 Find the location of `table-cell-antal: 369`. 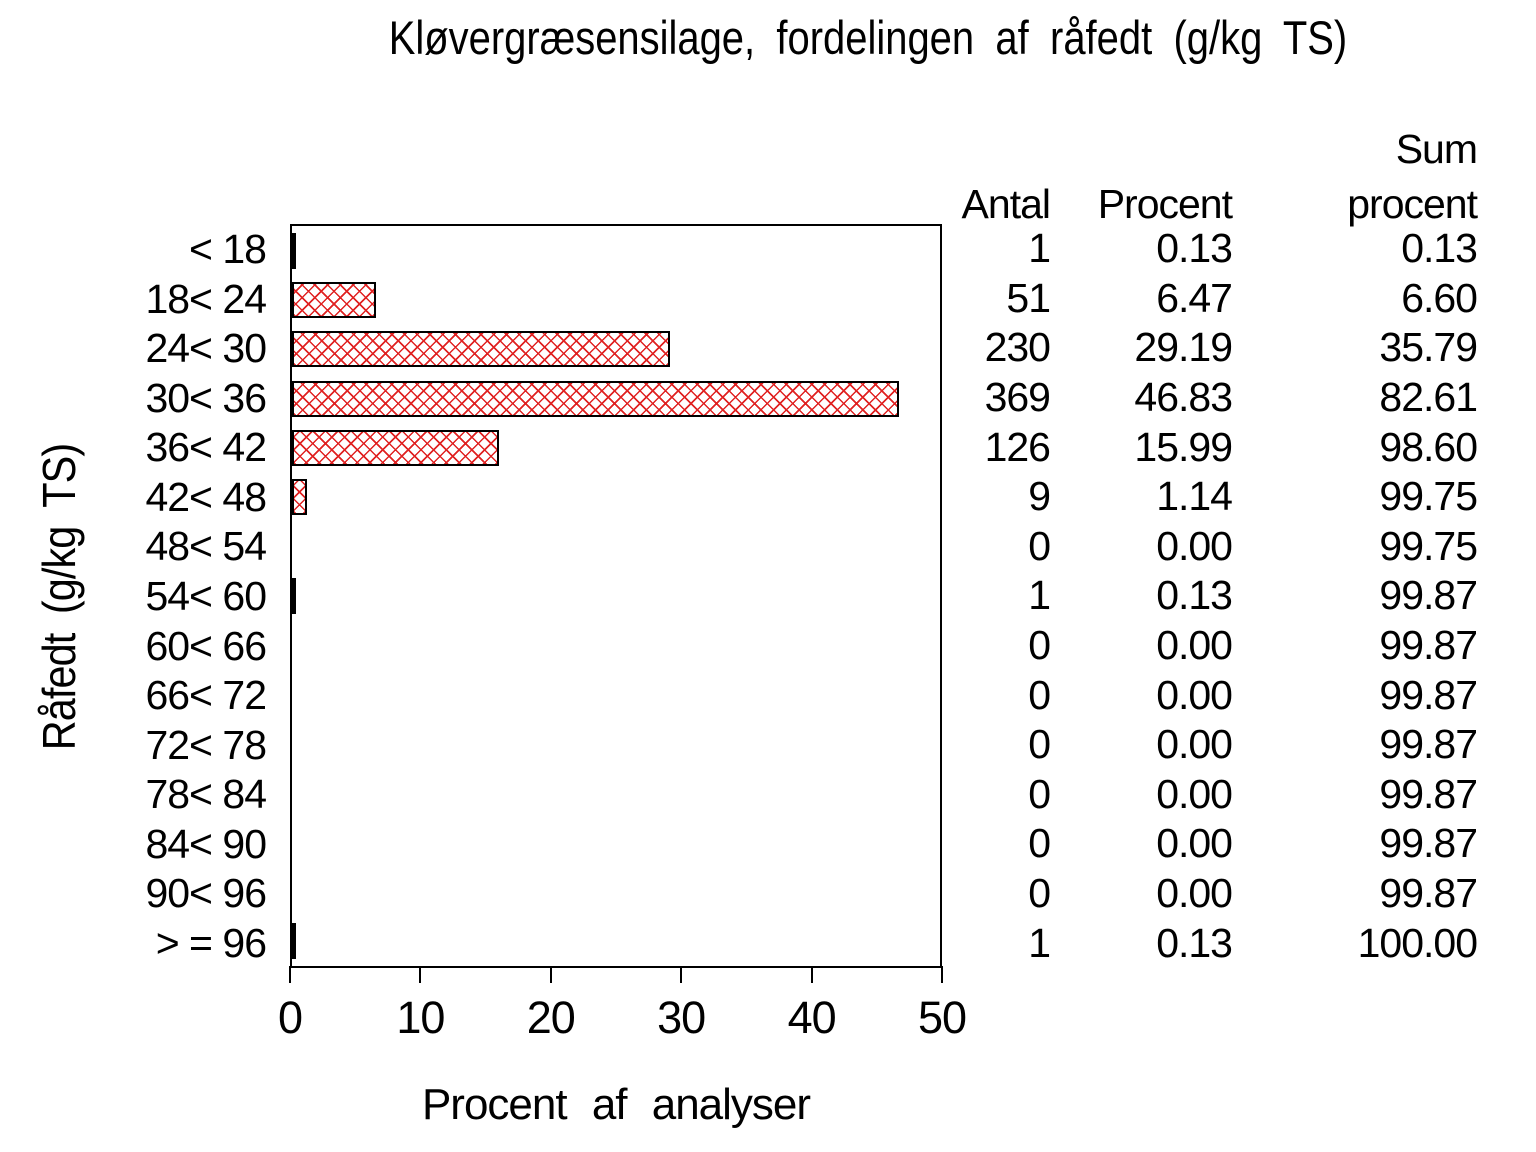

table-cell-antal: 369 is located at coordinates (1017, 397).